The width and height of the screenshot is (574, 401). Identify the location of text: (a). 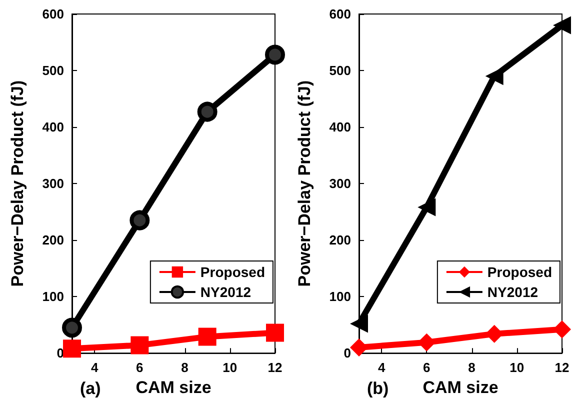
(90, 388).